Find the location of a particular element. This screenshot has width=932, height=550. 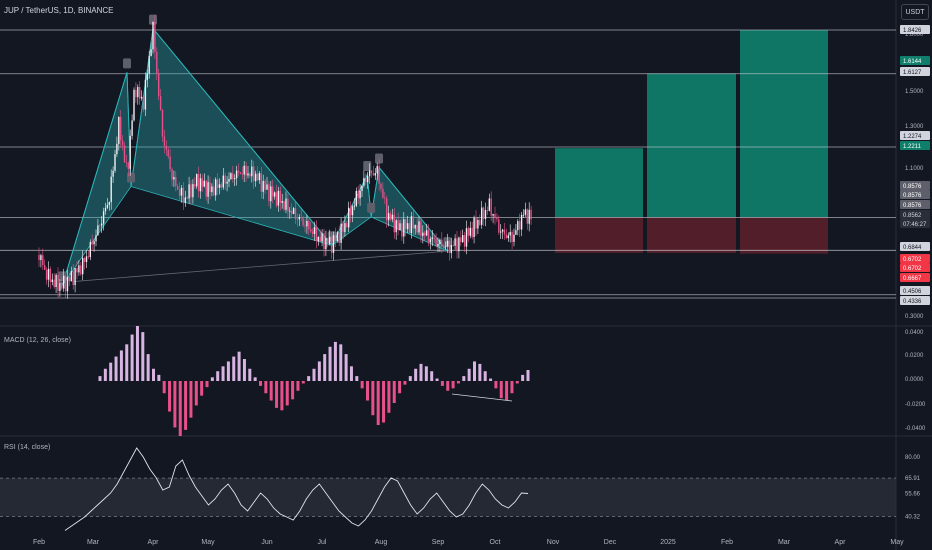

position-stop-zone is located at coordinates (691, 235).